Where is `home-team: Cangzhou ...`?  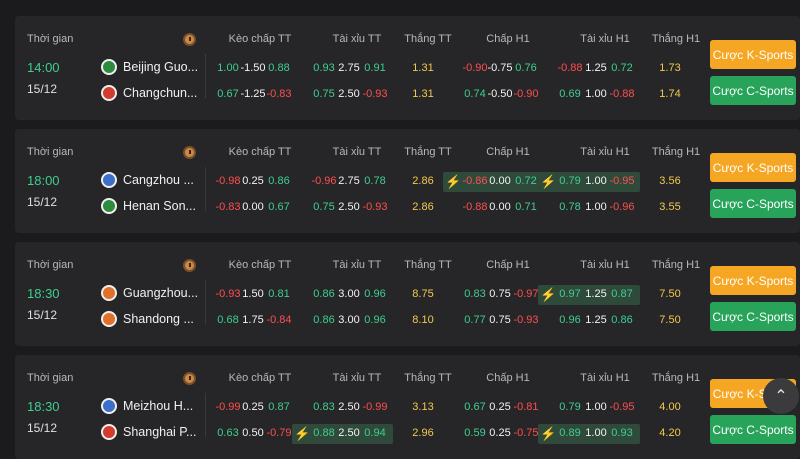 home-team: Cangzhou ... is located at coordinates (147, 180).